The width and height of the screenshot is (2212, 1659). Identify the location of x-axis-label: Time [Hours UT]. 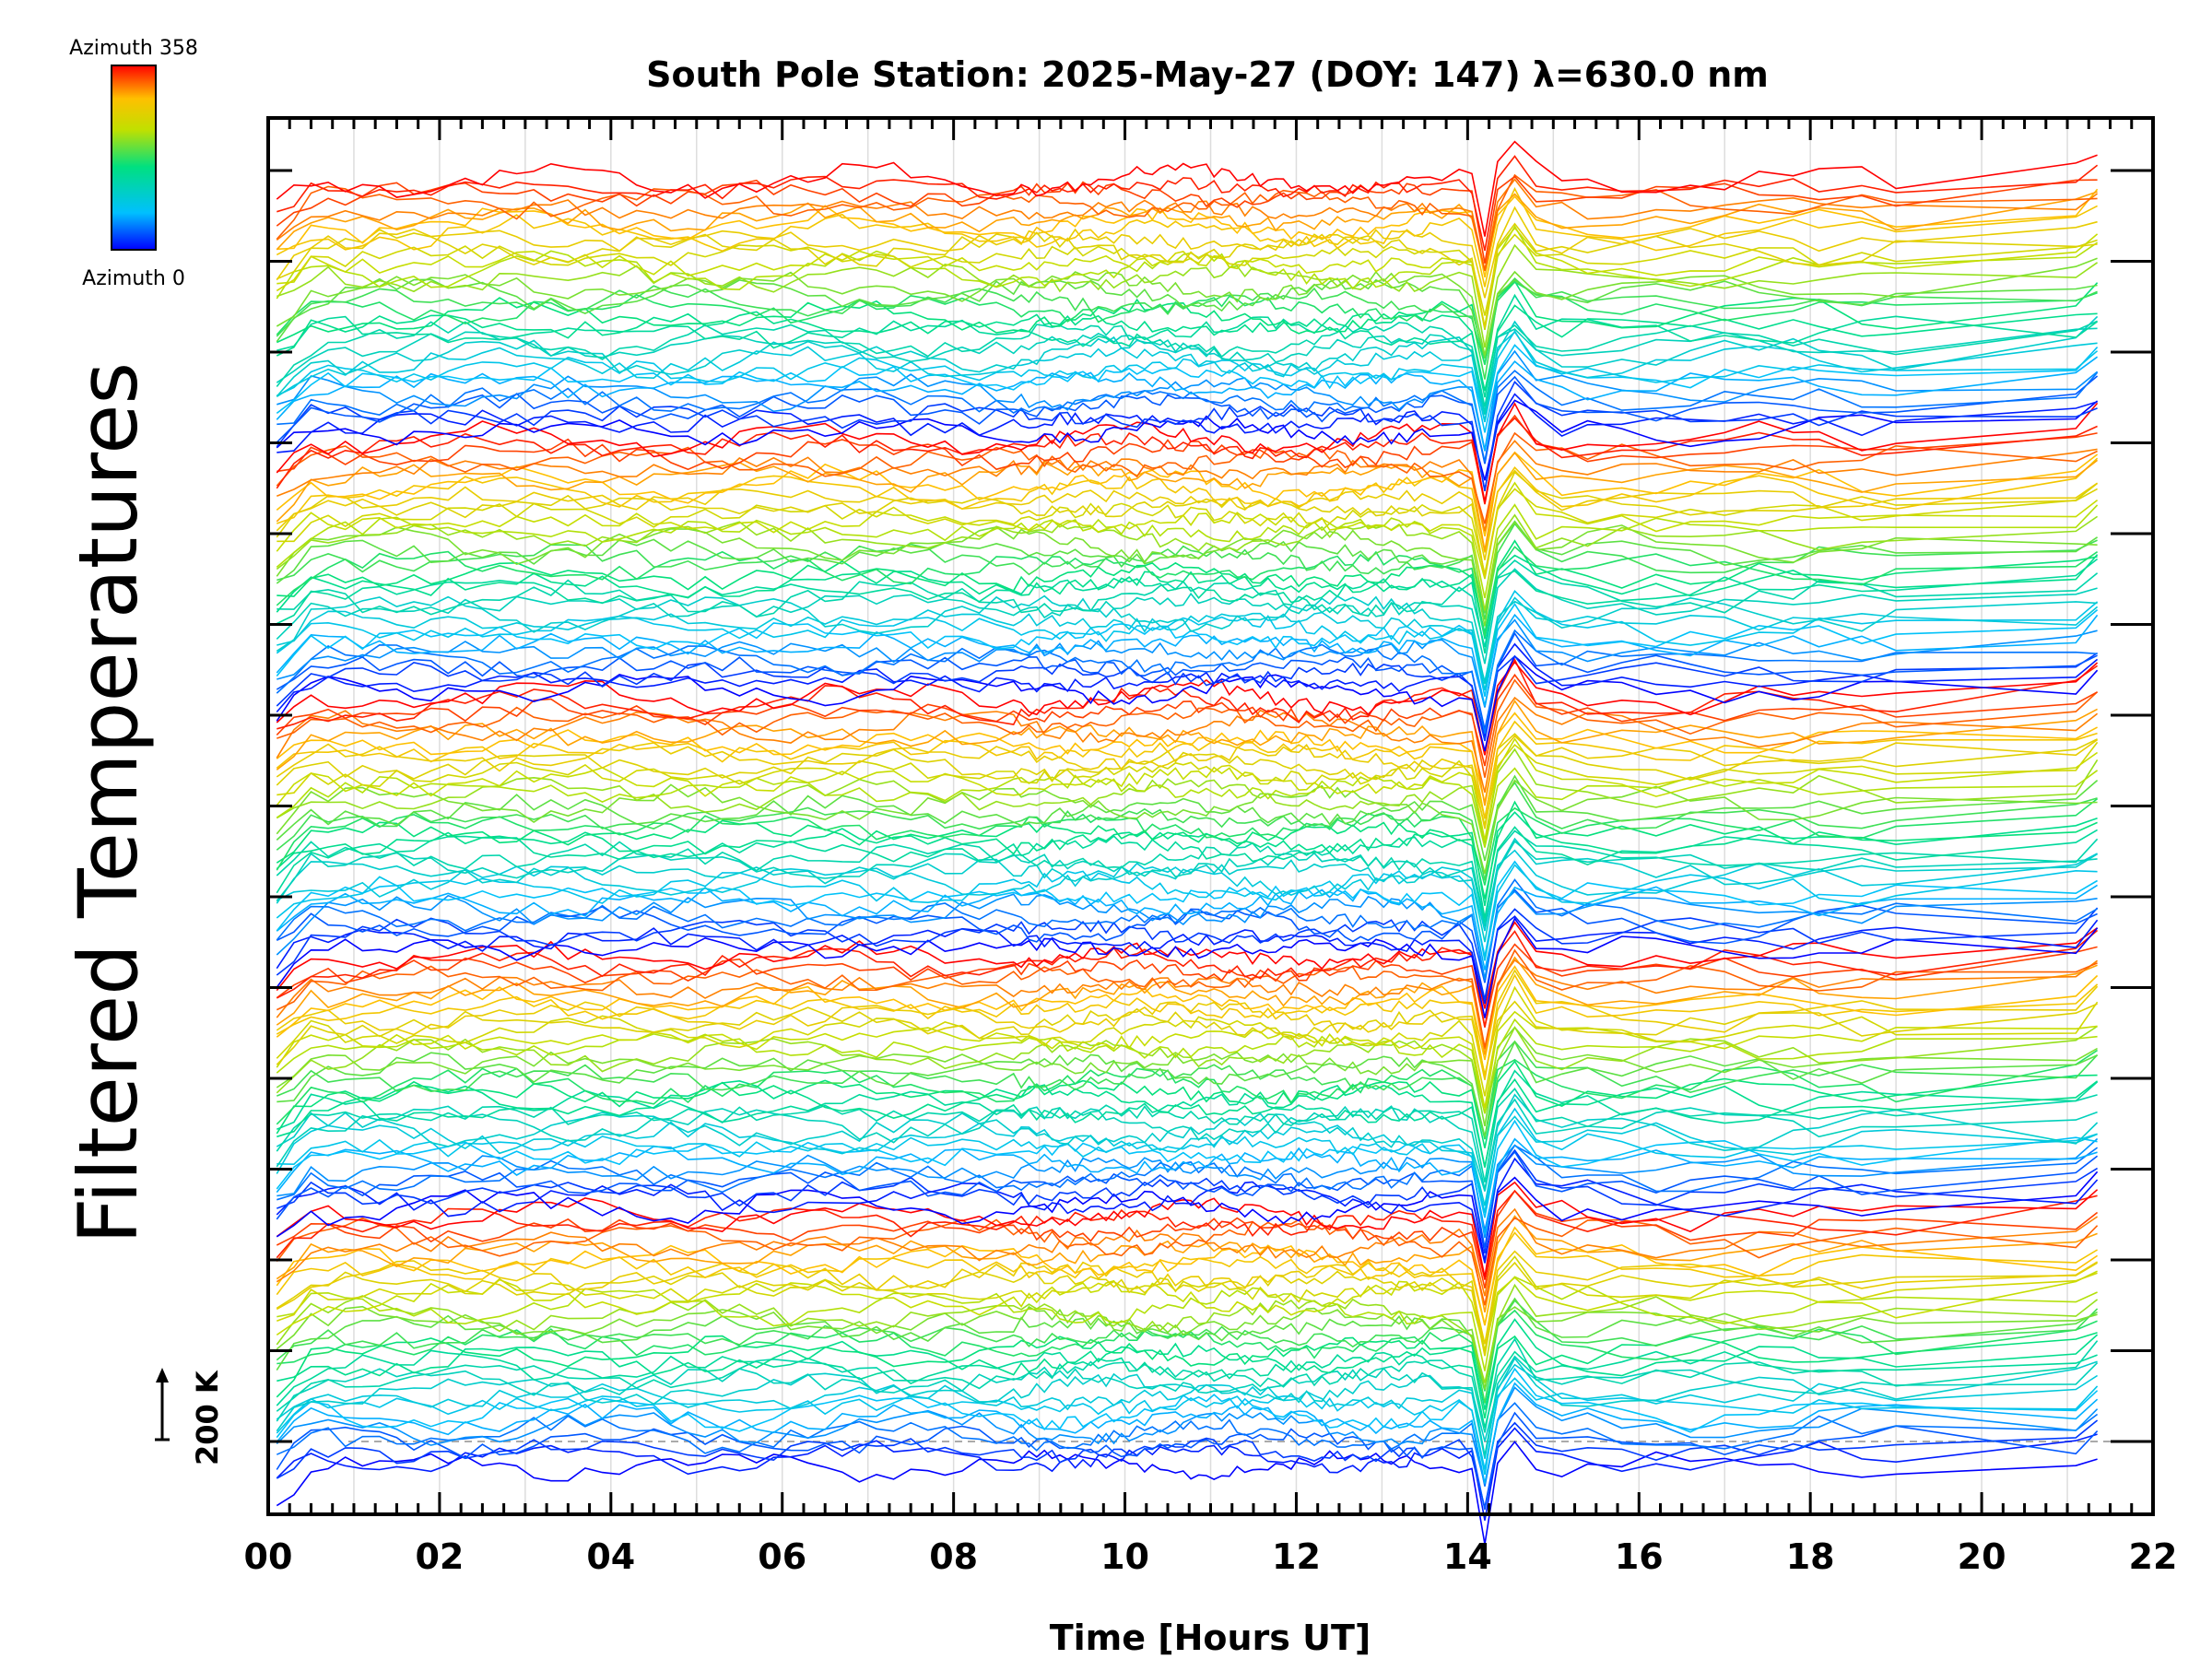
(1210, 1638).